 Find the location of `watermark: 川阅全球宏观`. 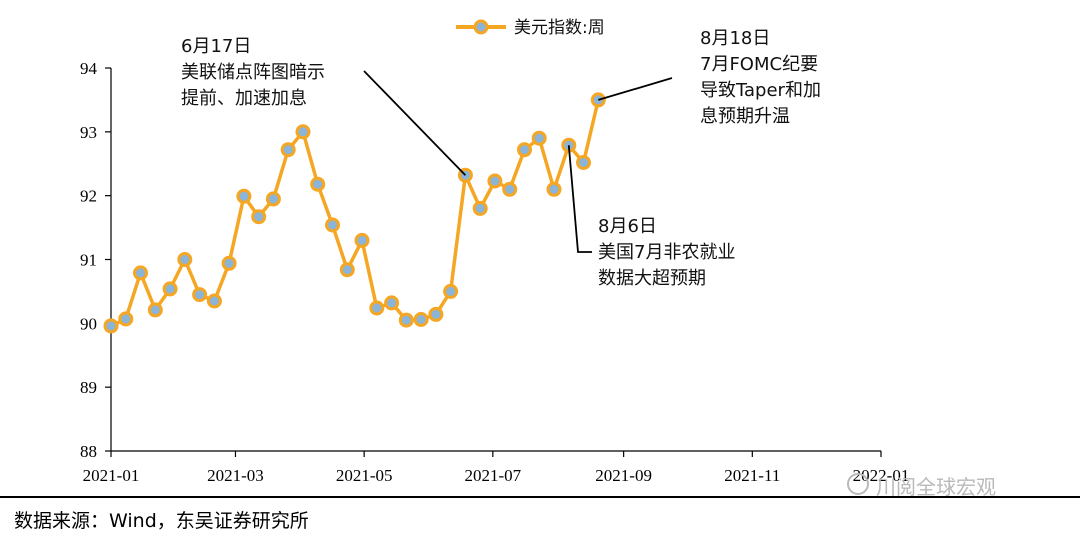

watermark: 川阅全球宏观 is located at coordinates (921, 486).